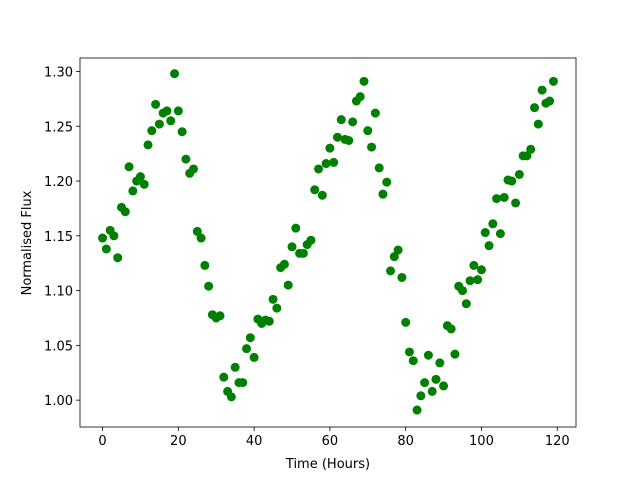 The height and width of the screenshot is (480, 640). Describe the element at coordinates (58, 237) in the screenshot. I see `y-tick-label: 1.15` at that location.